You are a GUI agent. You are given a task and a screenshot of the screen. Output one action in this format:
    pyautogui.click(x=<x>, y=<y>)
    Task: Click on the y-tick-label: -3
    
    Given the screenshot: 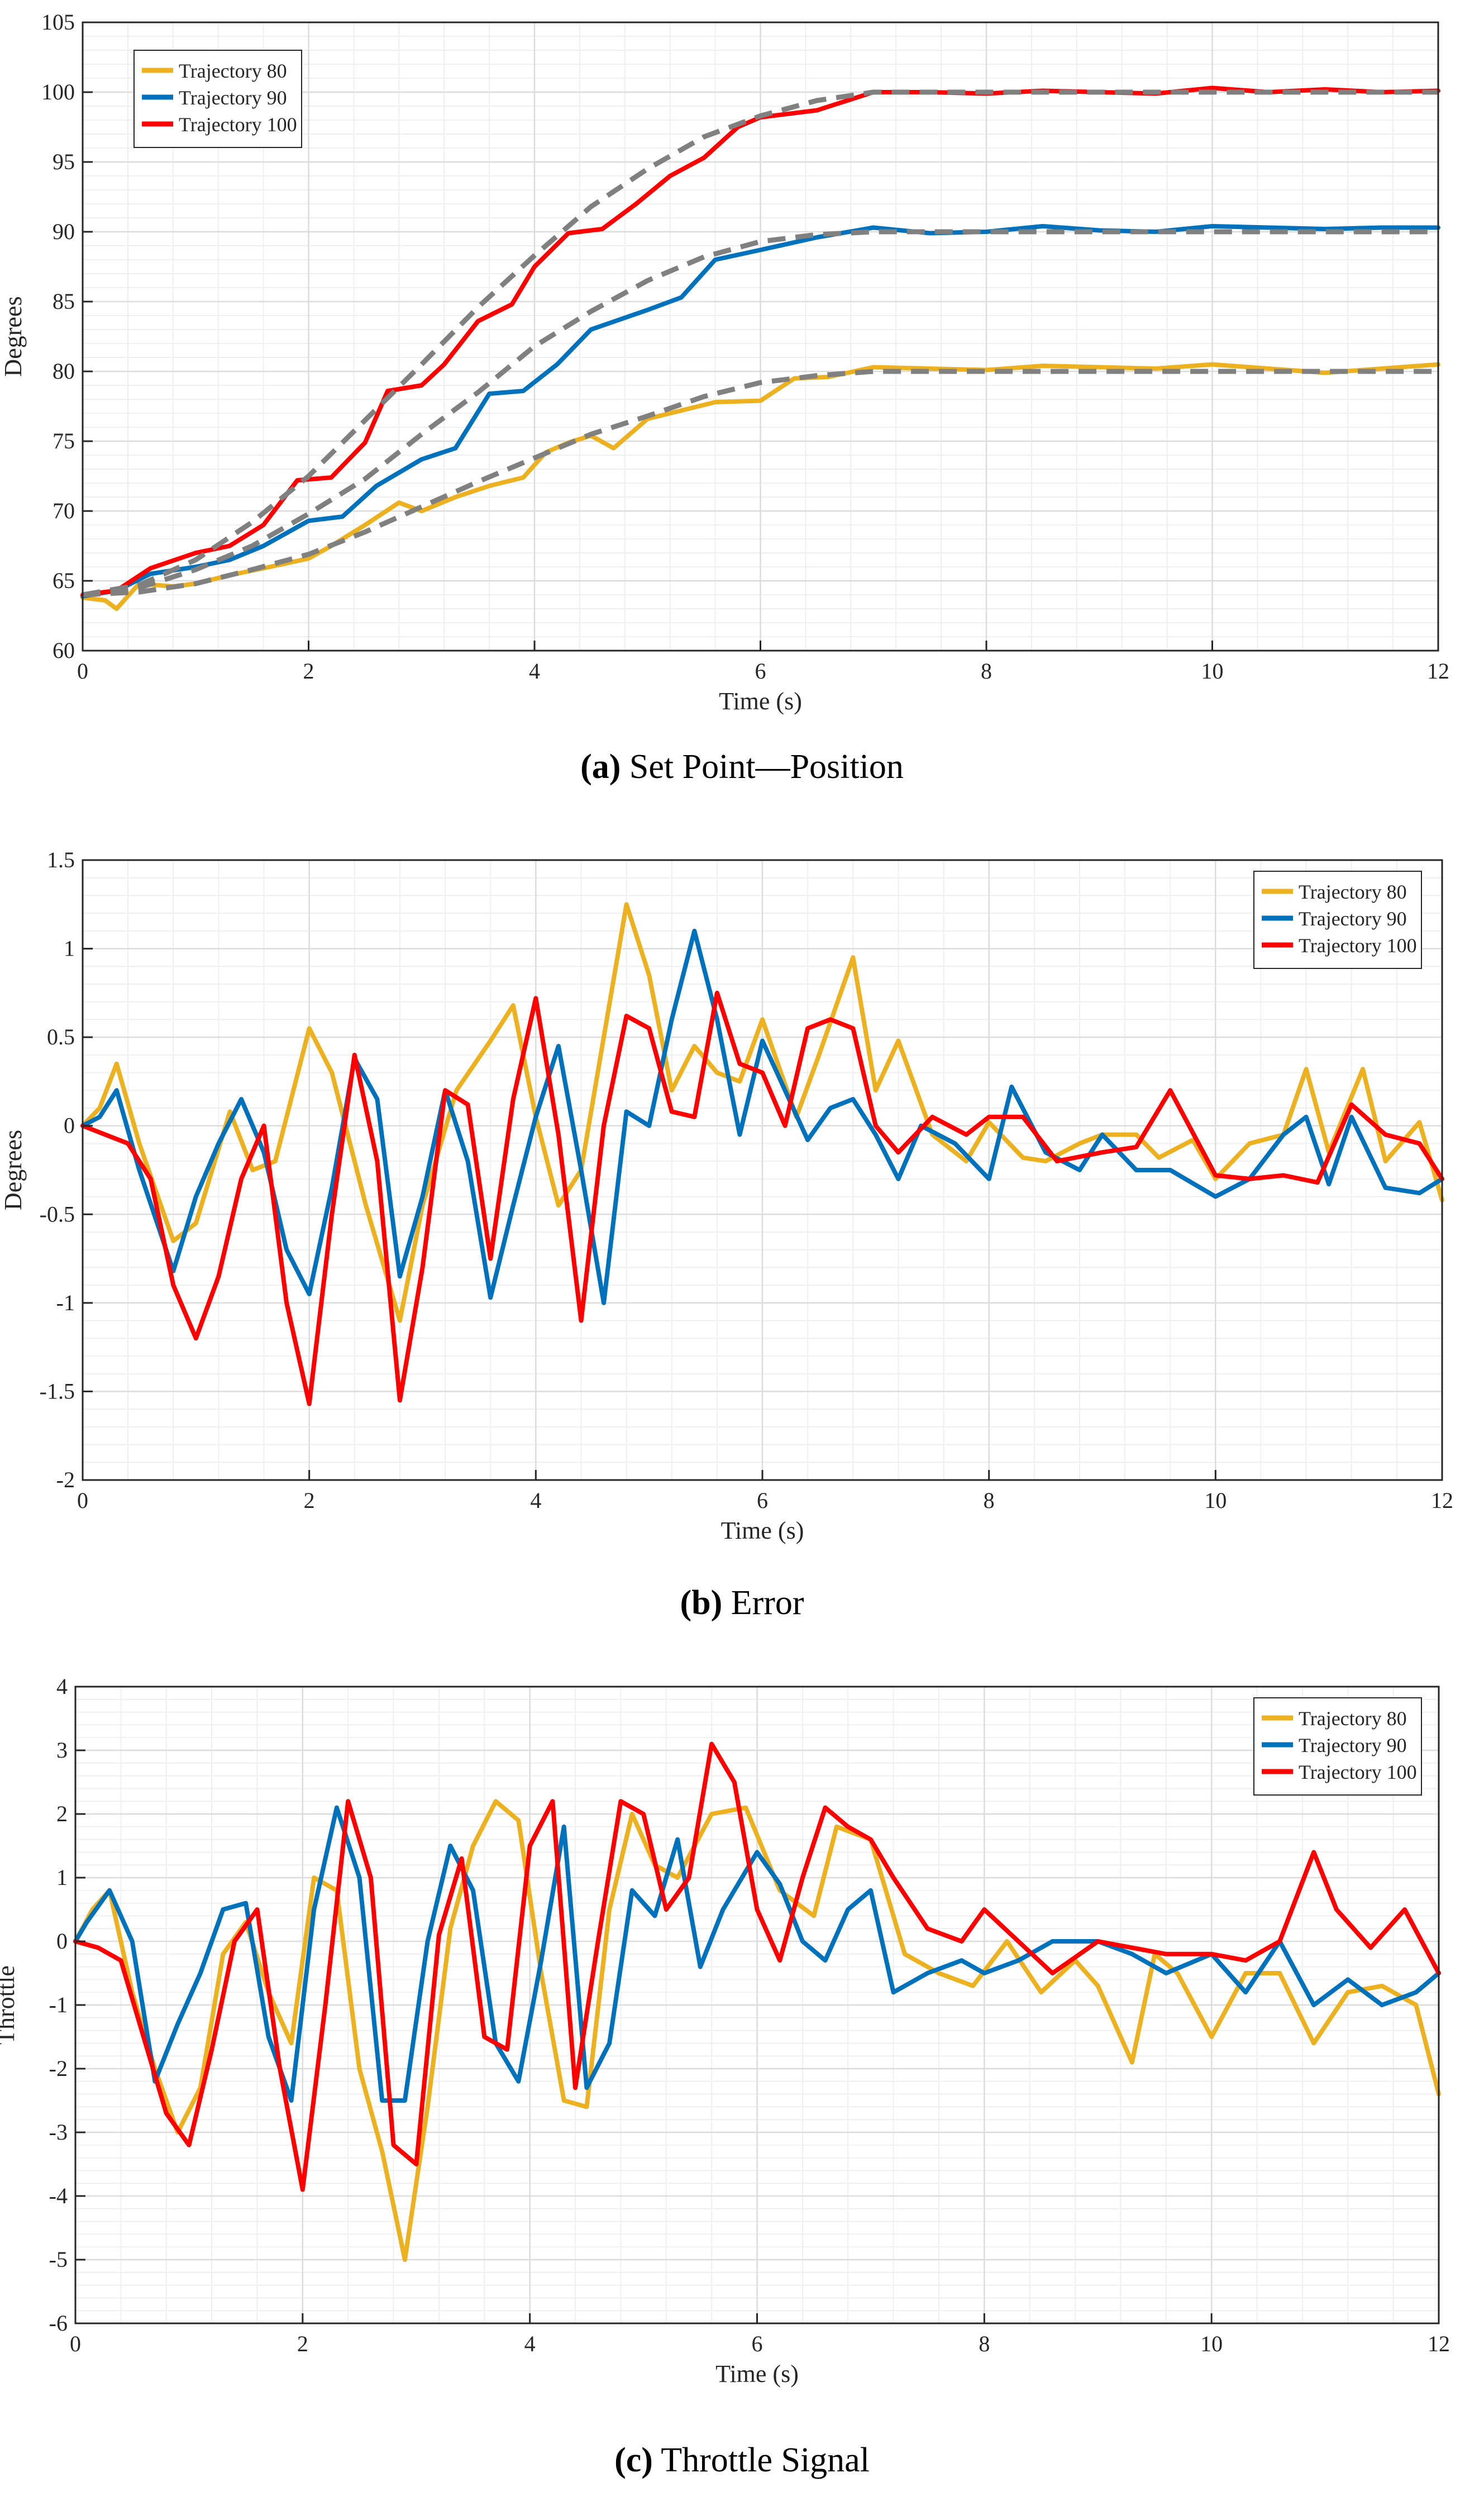 What is the action you would take?
    pyautogui.click(x=58, y=2132)
    